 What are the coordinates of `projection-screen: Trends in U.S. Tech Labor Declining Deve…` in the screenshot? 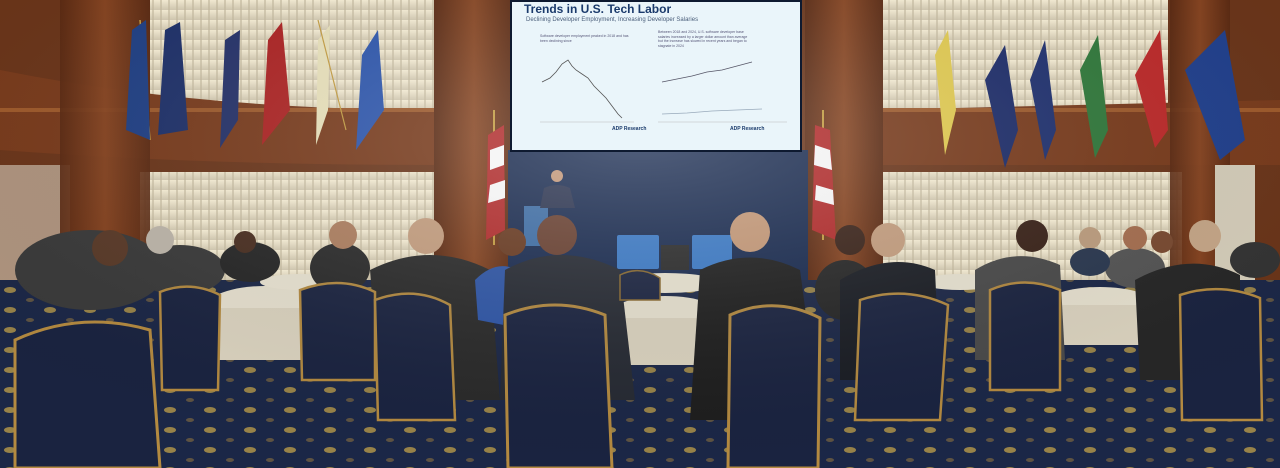 It's located at (656, 76).